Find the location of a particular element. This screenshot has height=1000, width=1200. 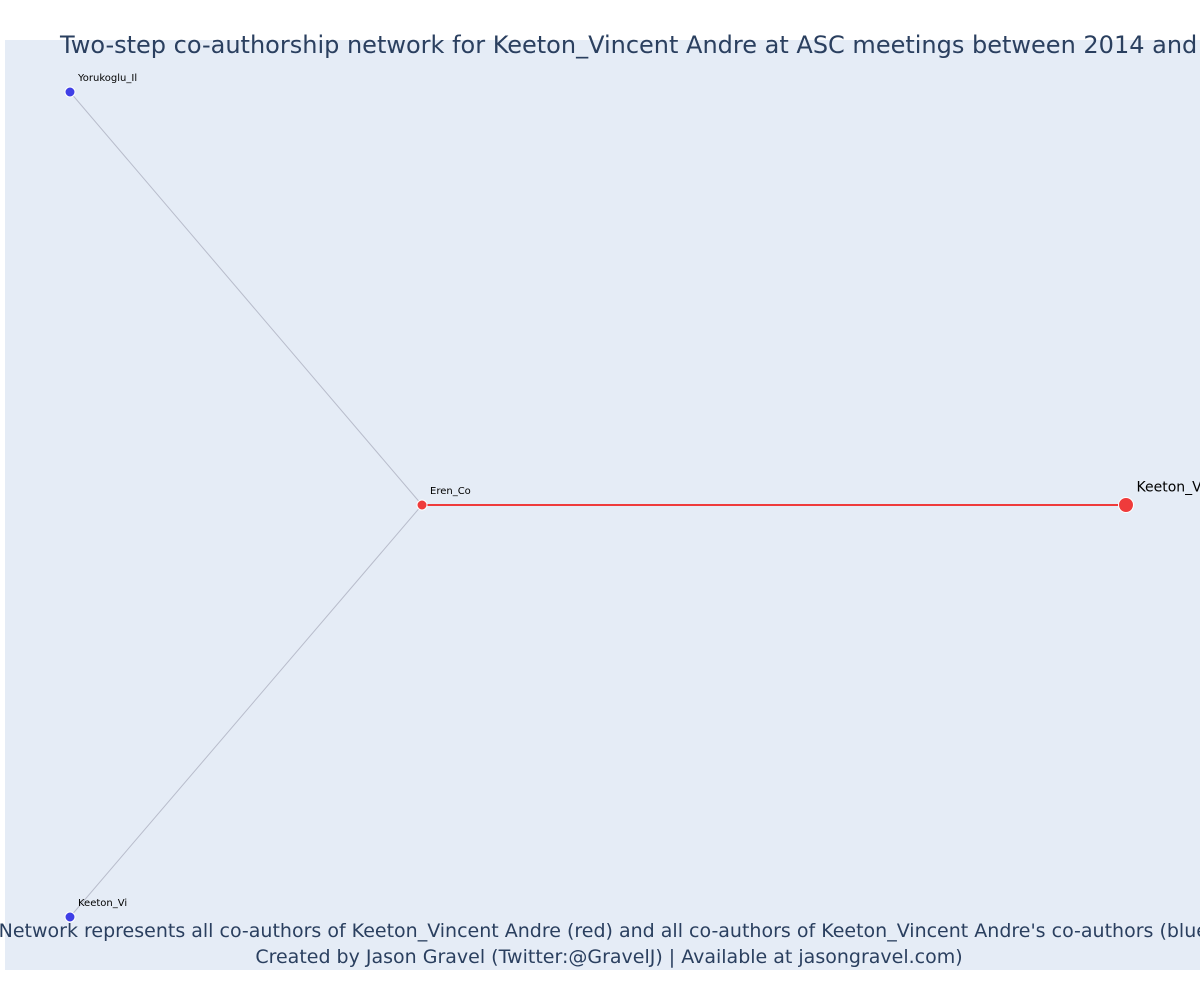

node-label: Eren_Co is located at coordinates (450, 491).